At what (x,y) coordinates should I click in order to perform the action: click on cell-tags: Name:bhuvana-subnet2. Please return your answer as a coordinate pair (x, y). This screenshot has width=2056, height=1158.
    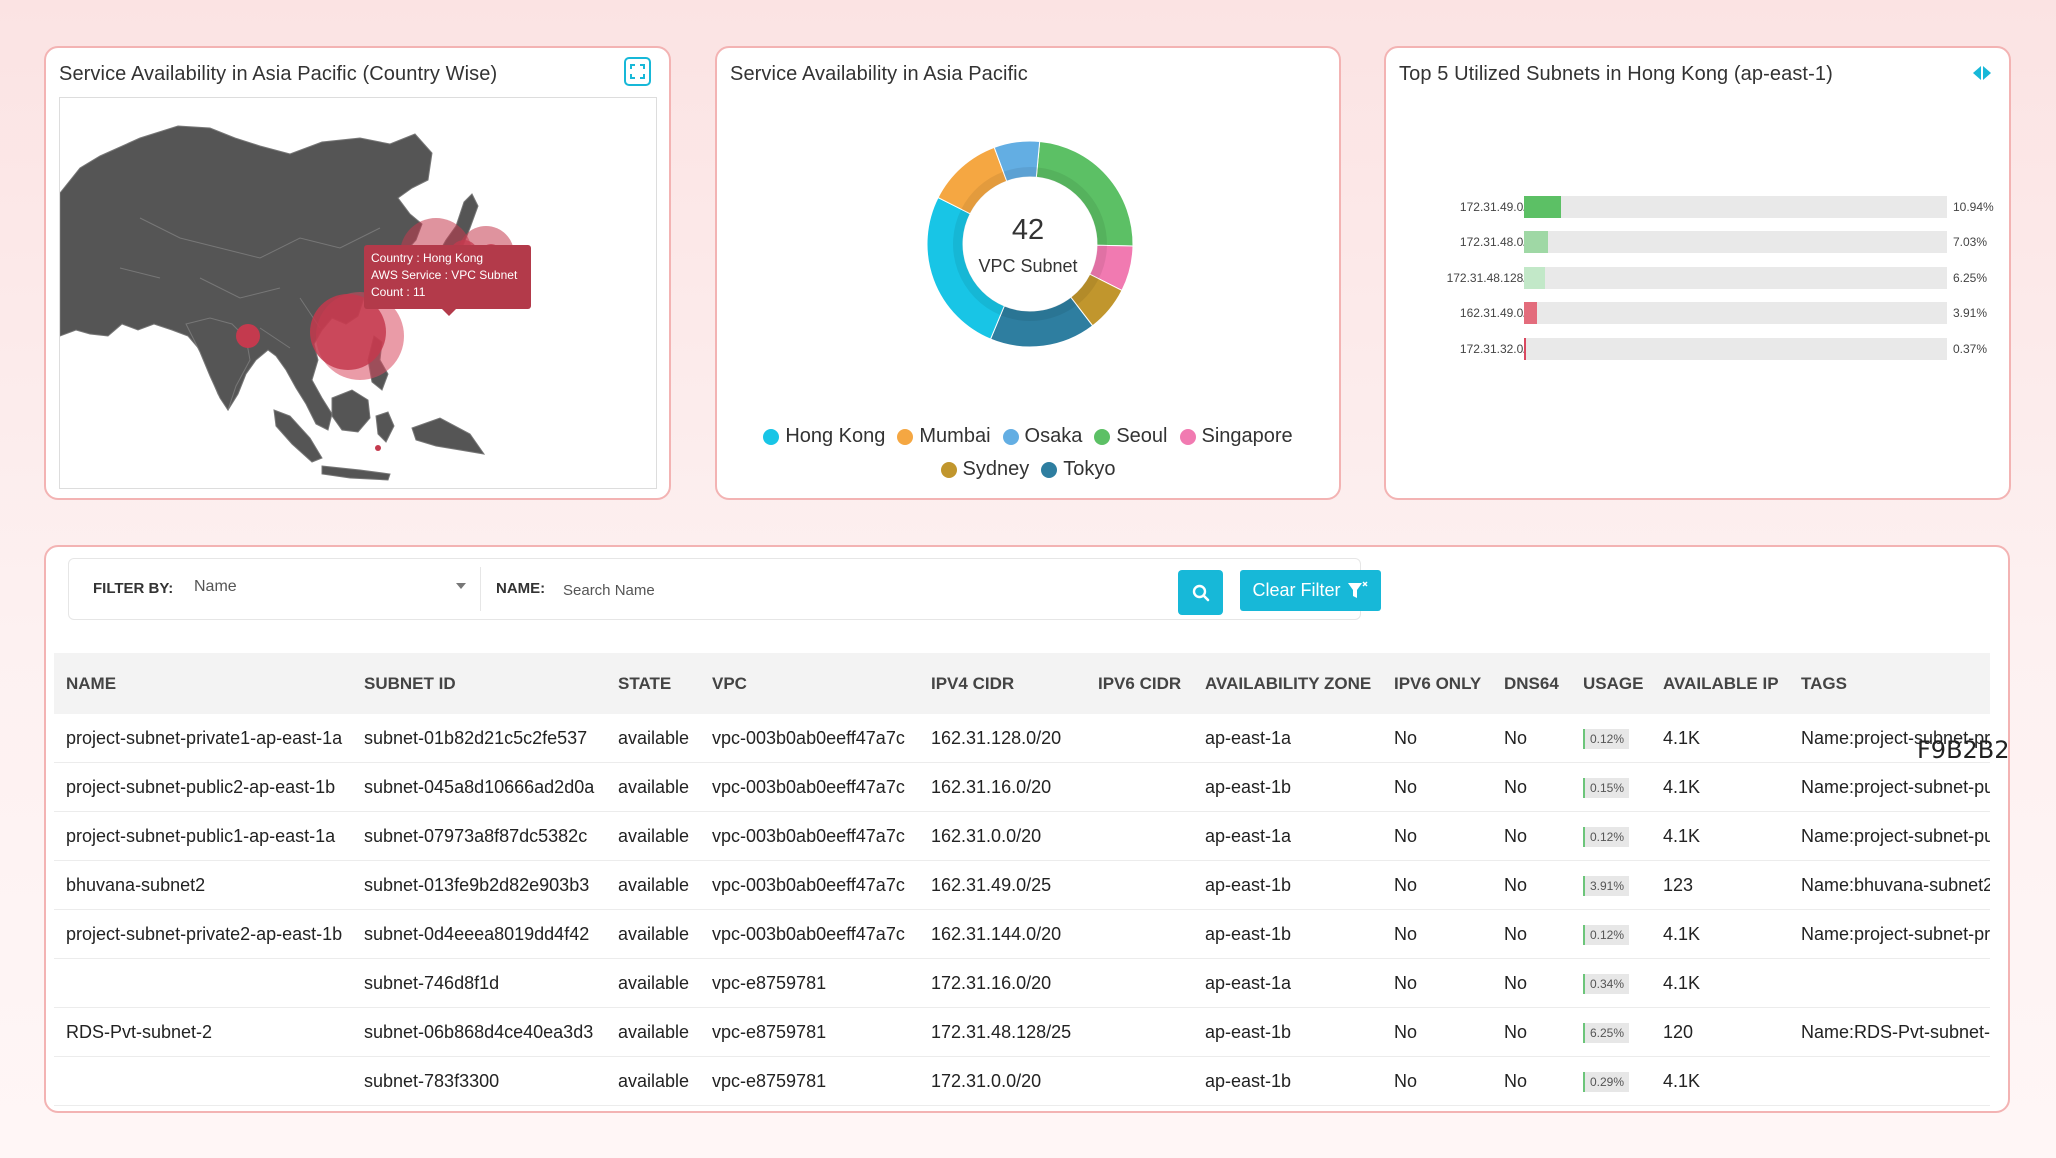
    Looking at the image, I should click on (1889, 885).